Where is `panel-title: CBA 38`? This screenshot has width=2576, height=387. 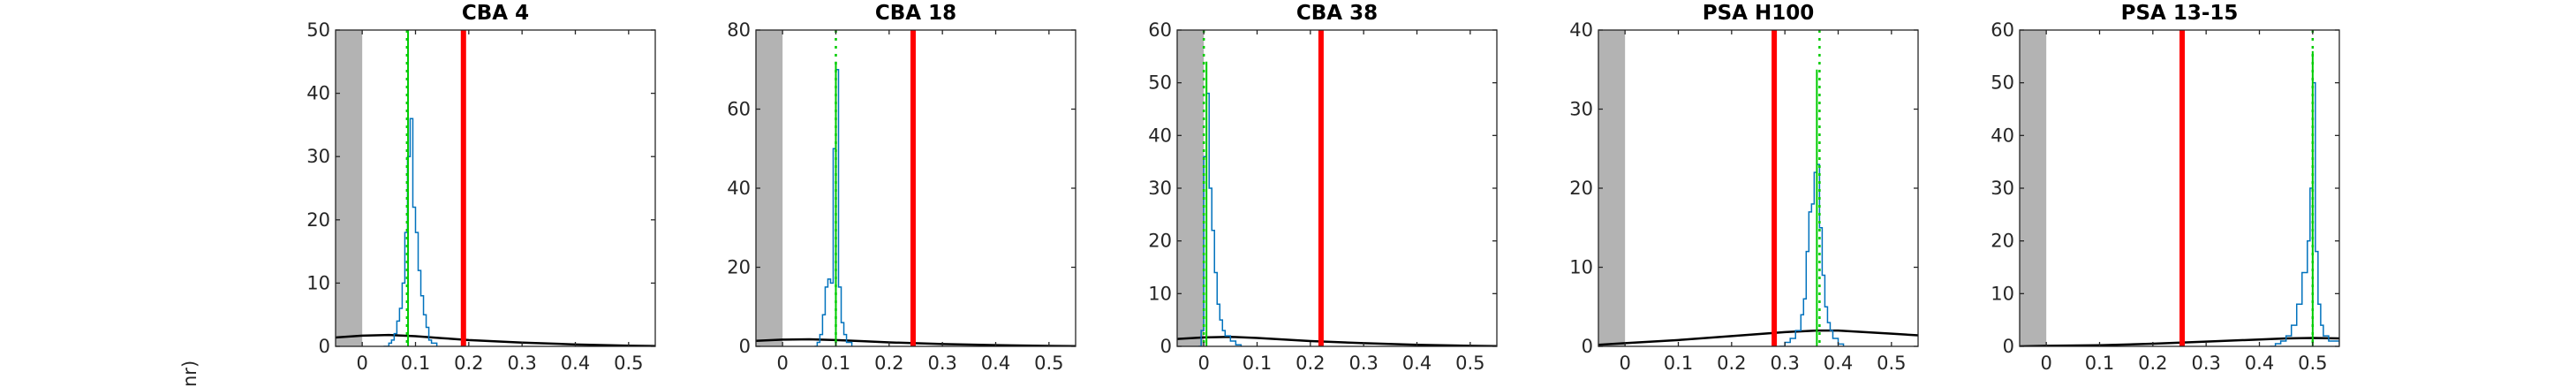 panel-title: CBA 38 is located at coordinates (1337, 13).